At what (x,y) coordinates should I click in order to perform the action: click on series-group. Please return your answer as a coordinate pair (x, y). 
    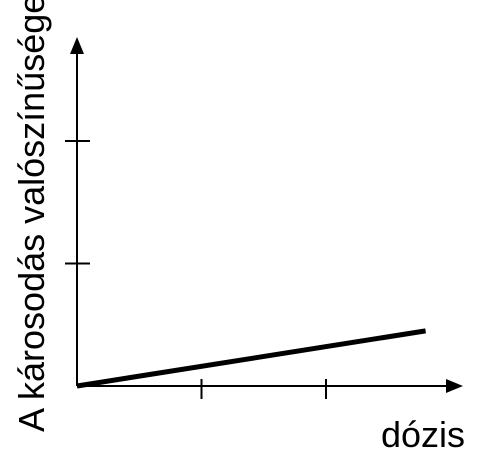
    Looking at the image, I should click on (251, 358).